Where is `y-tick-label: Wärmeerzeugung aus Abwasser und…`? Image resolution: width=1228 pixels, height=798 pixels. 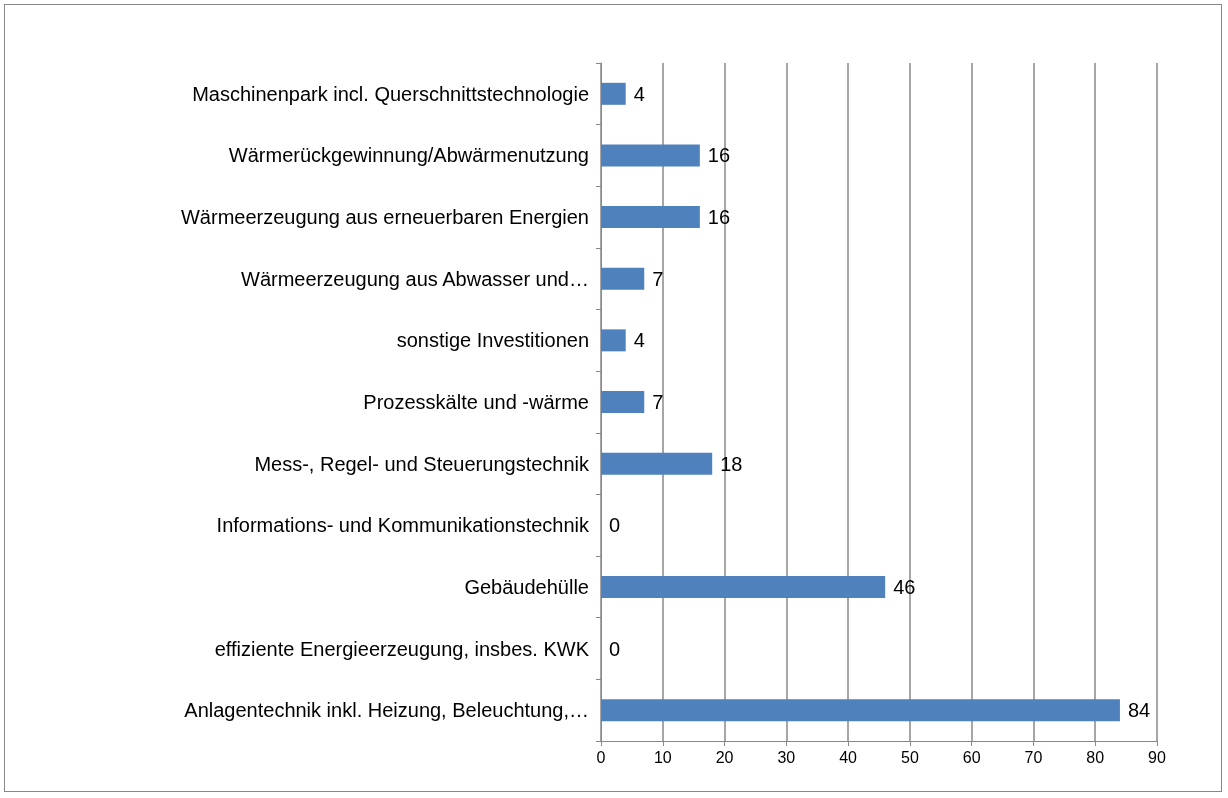
y-tick-label: Wärmeerzeugung aus Abwasser und… is located at coordinates (415, 278).